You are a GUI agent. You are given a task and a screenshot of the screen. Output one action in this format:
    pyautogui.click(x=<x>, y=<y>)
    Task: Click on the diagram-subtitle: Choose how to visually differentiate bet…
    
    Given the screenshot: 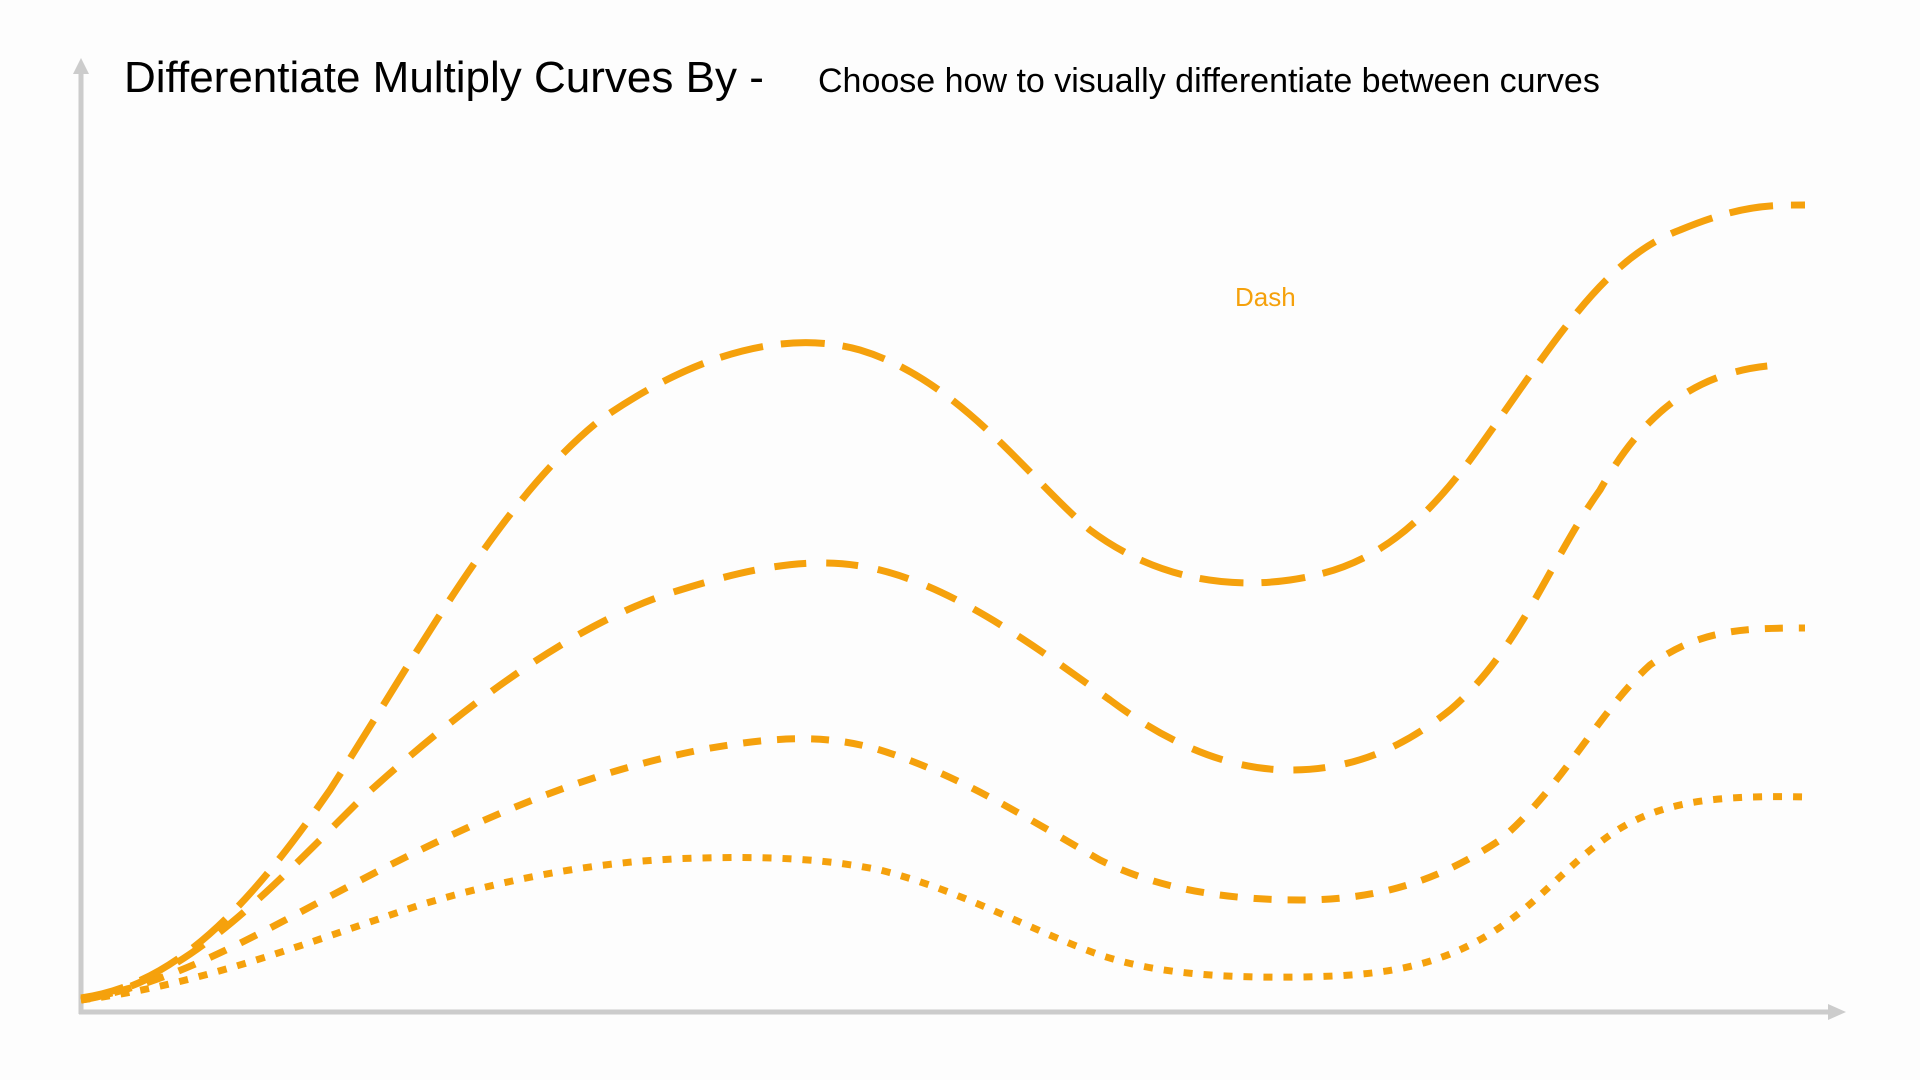 What is the action you would take?
    pyautogui.click(x=1209, y=81)
    